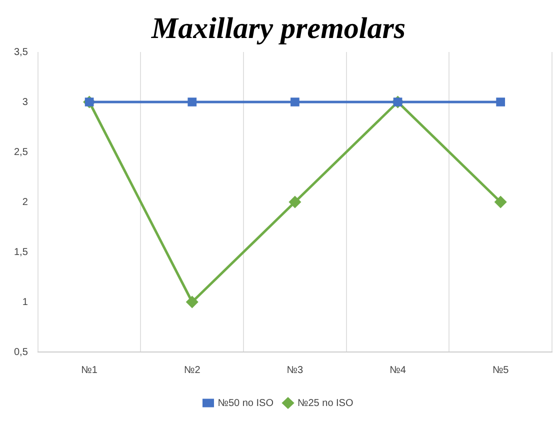 This screenshot has height=428, width=559. I want to click on y-tick-label: 3,5, so click(21, 52).